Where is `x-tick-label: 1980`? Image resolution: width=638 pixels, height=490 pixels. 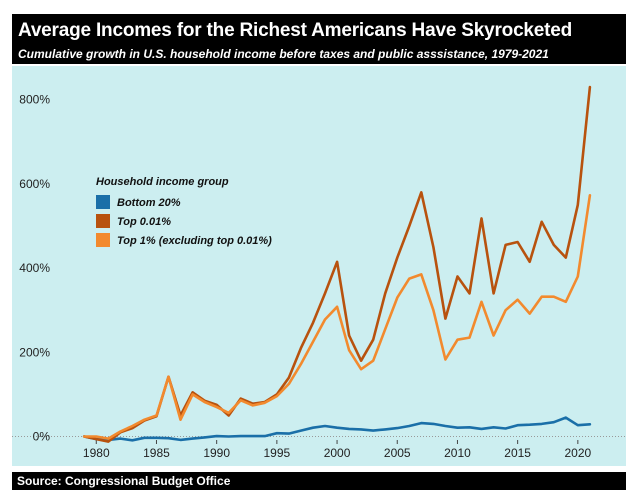 x-tick-label: 1980 is located at coordinates (96, 453).